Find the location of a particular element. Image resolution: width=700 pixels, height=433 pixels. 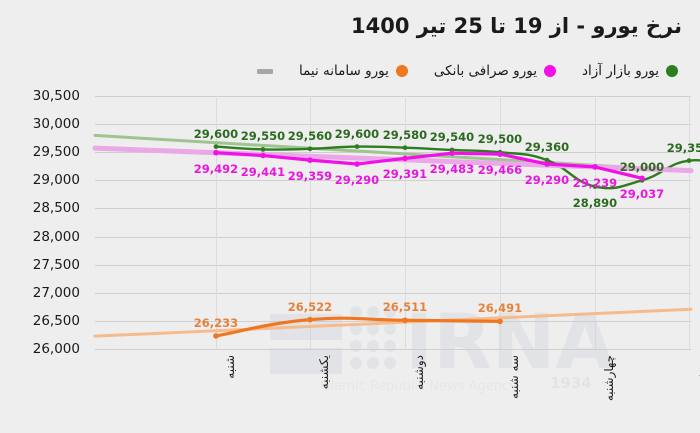

y-axis-tick-label: 29,000 is located at coordinates (56, 180).